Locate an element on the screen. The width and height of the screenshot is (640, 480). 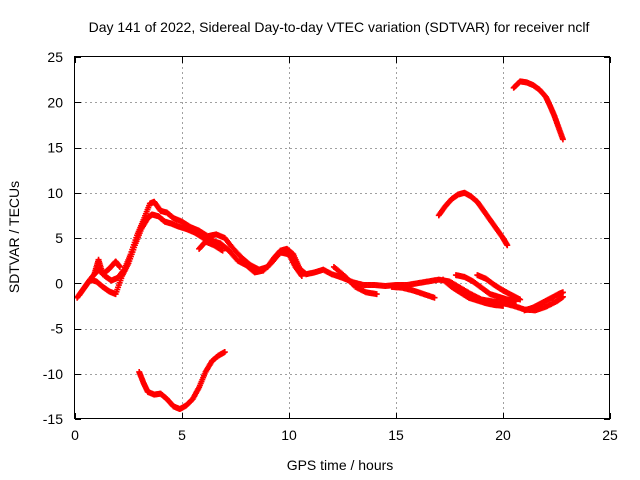
y-tick-label: -15 is located at coordinates (53, 419).